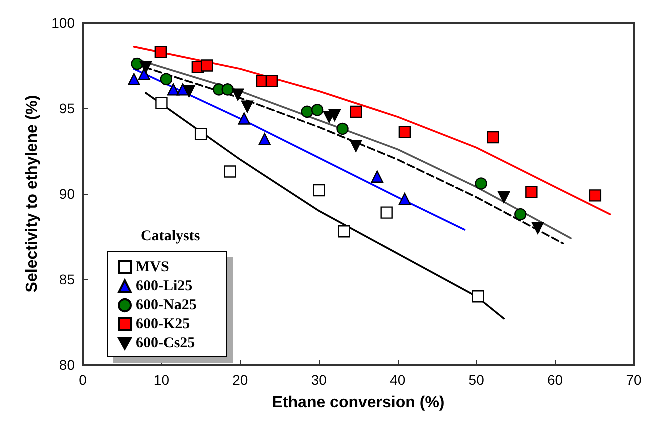 This screenshot has height=433, width=654. I want to click on y-tick-label: 90, so click(67, 194).